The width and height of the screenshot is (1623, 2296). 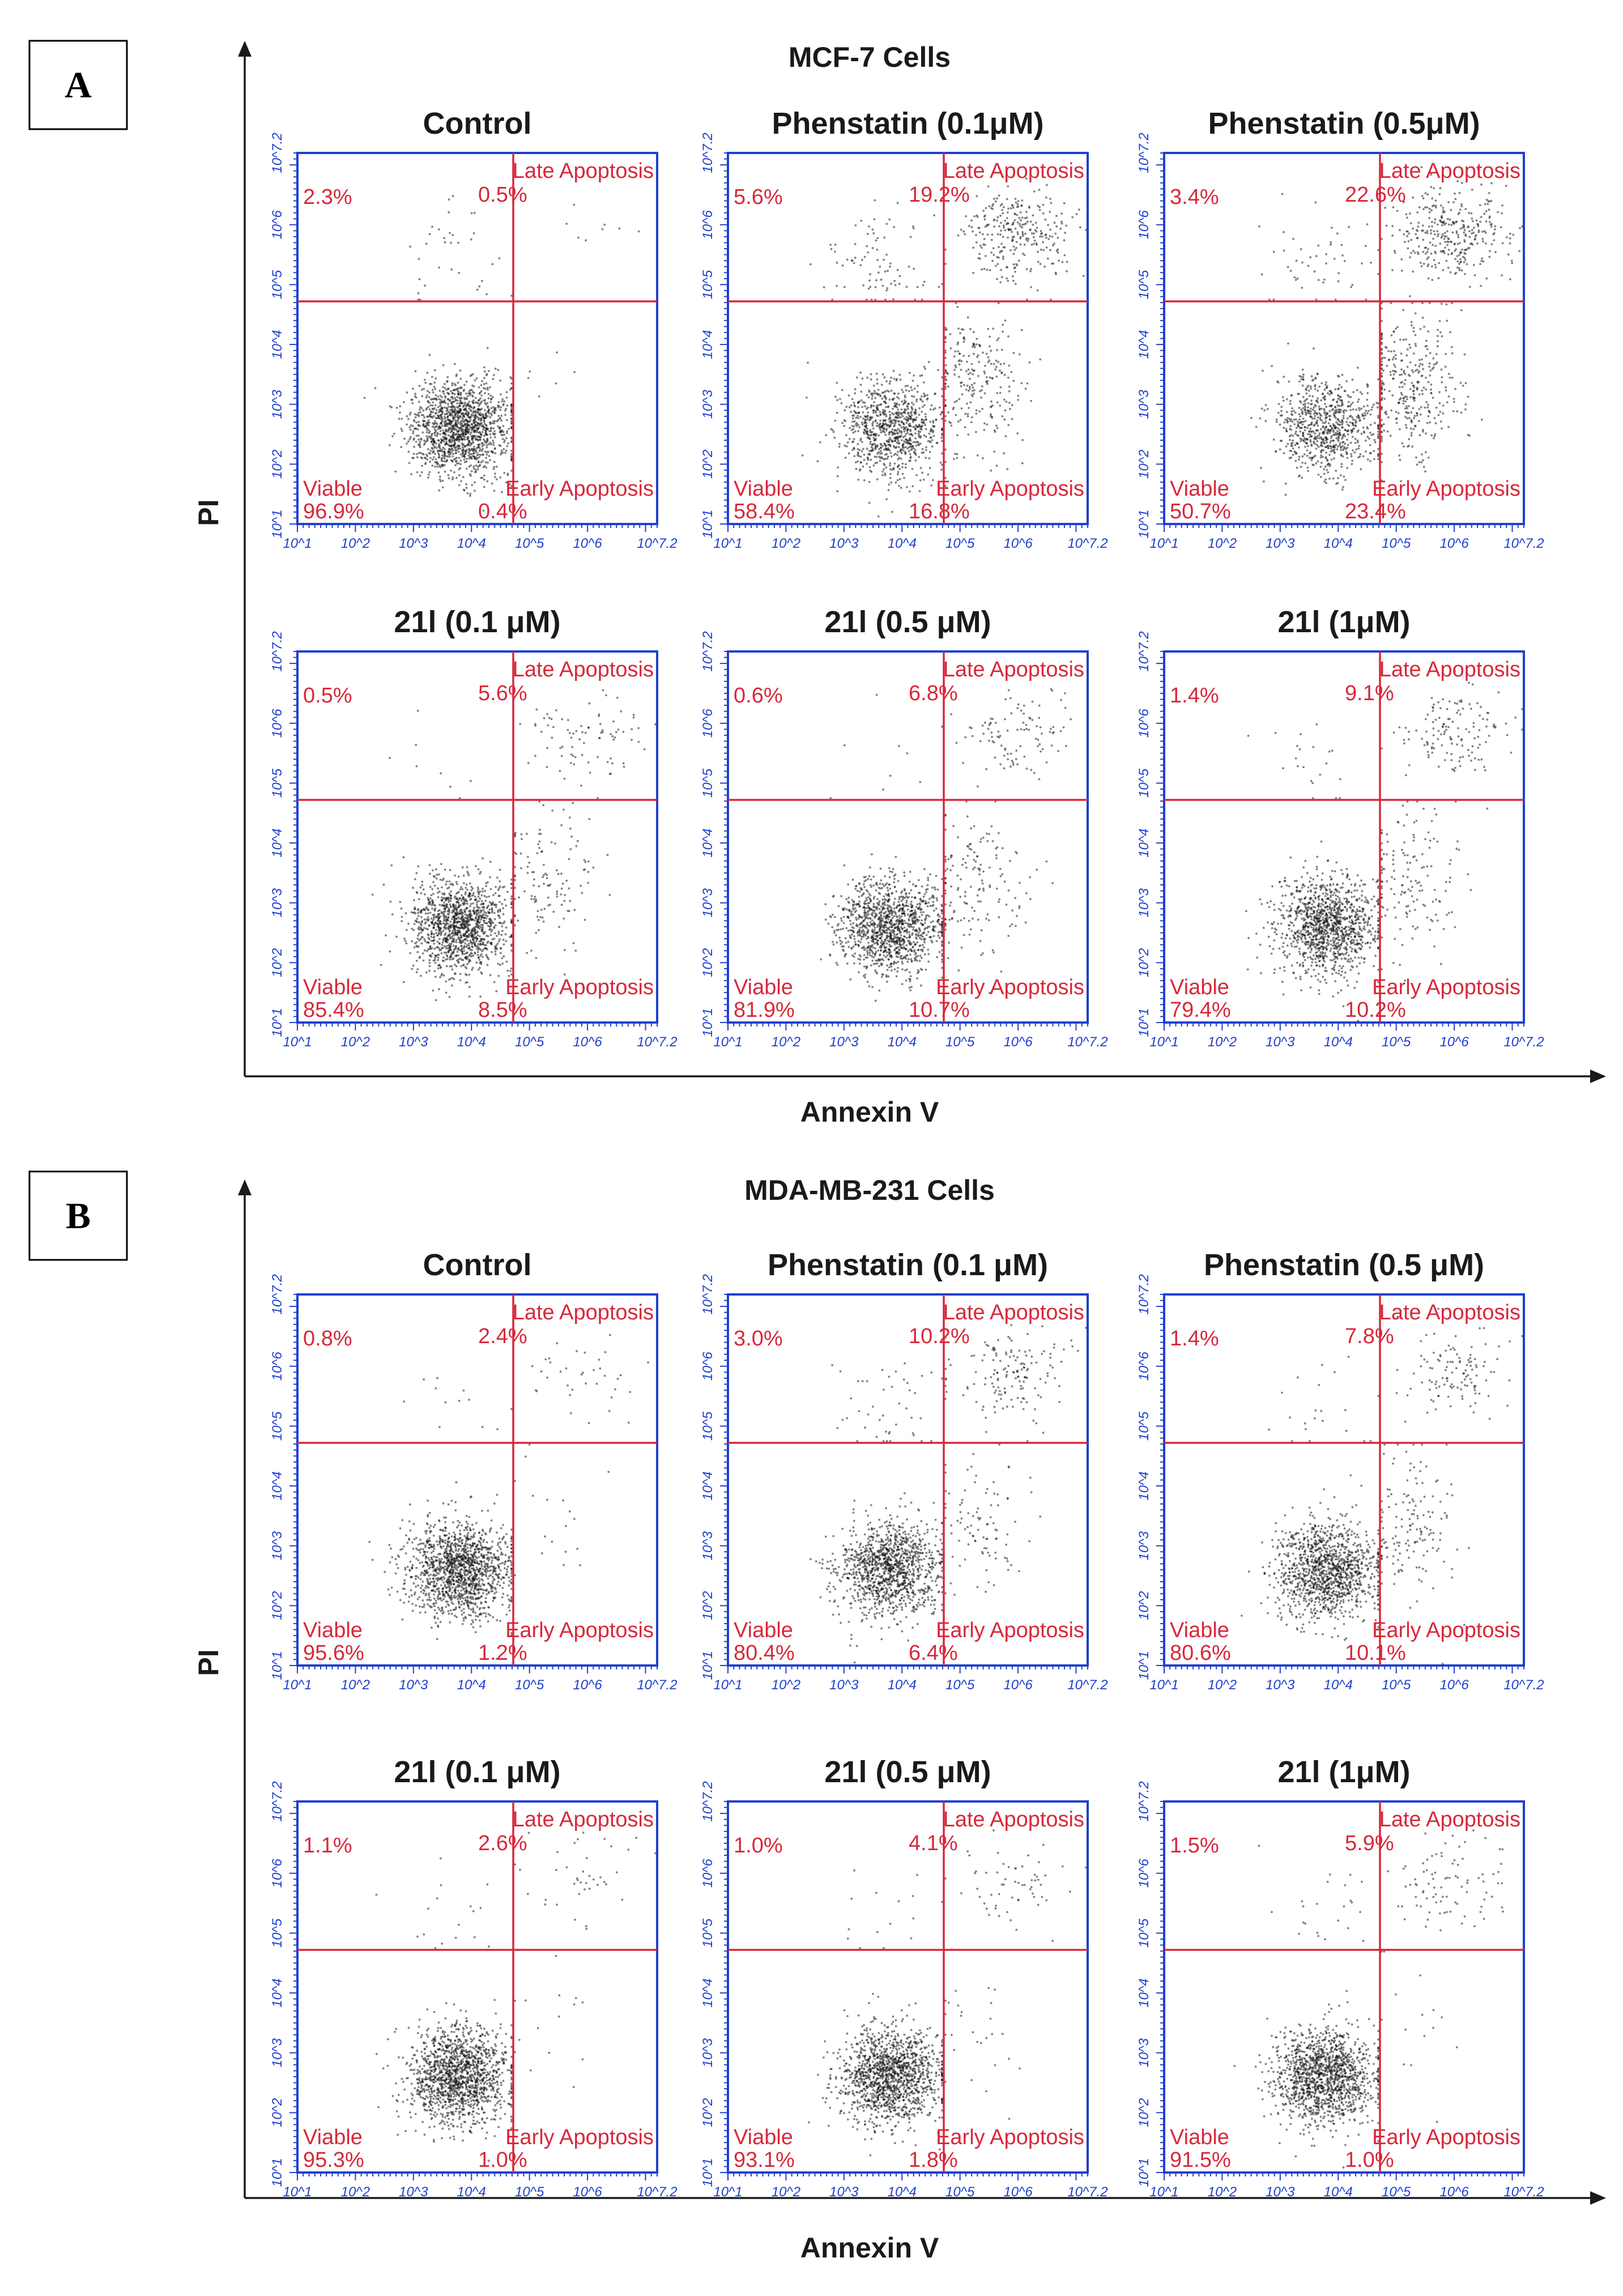 What do you see at coordinates (477, 123) in the screenshot?
I see `plot-title: Control` at bounding box center [477, 123].